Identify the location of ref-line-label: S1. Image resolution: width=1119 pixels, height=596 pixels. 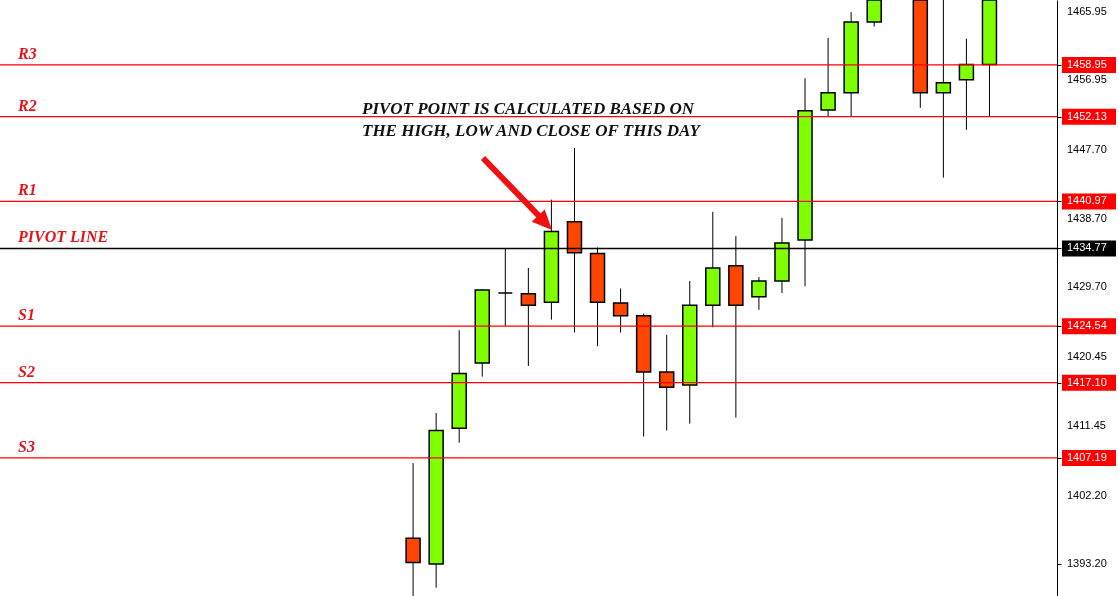
(26, 315).